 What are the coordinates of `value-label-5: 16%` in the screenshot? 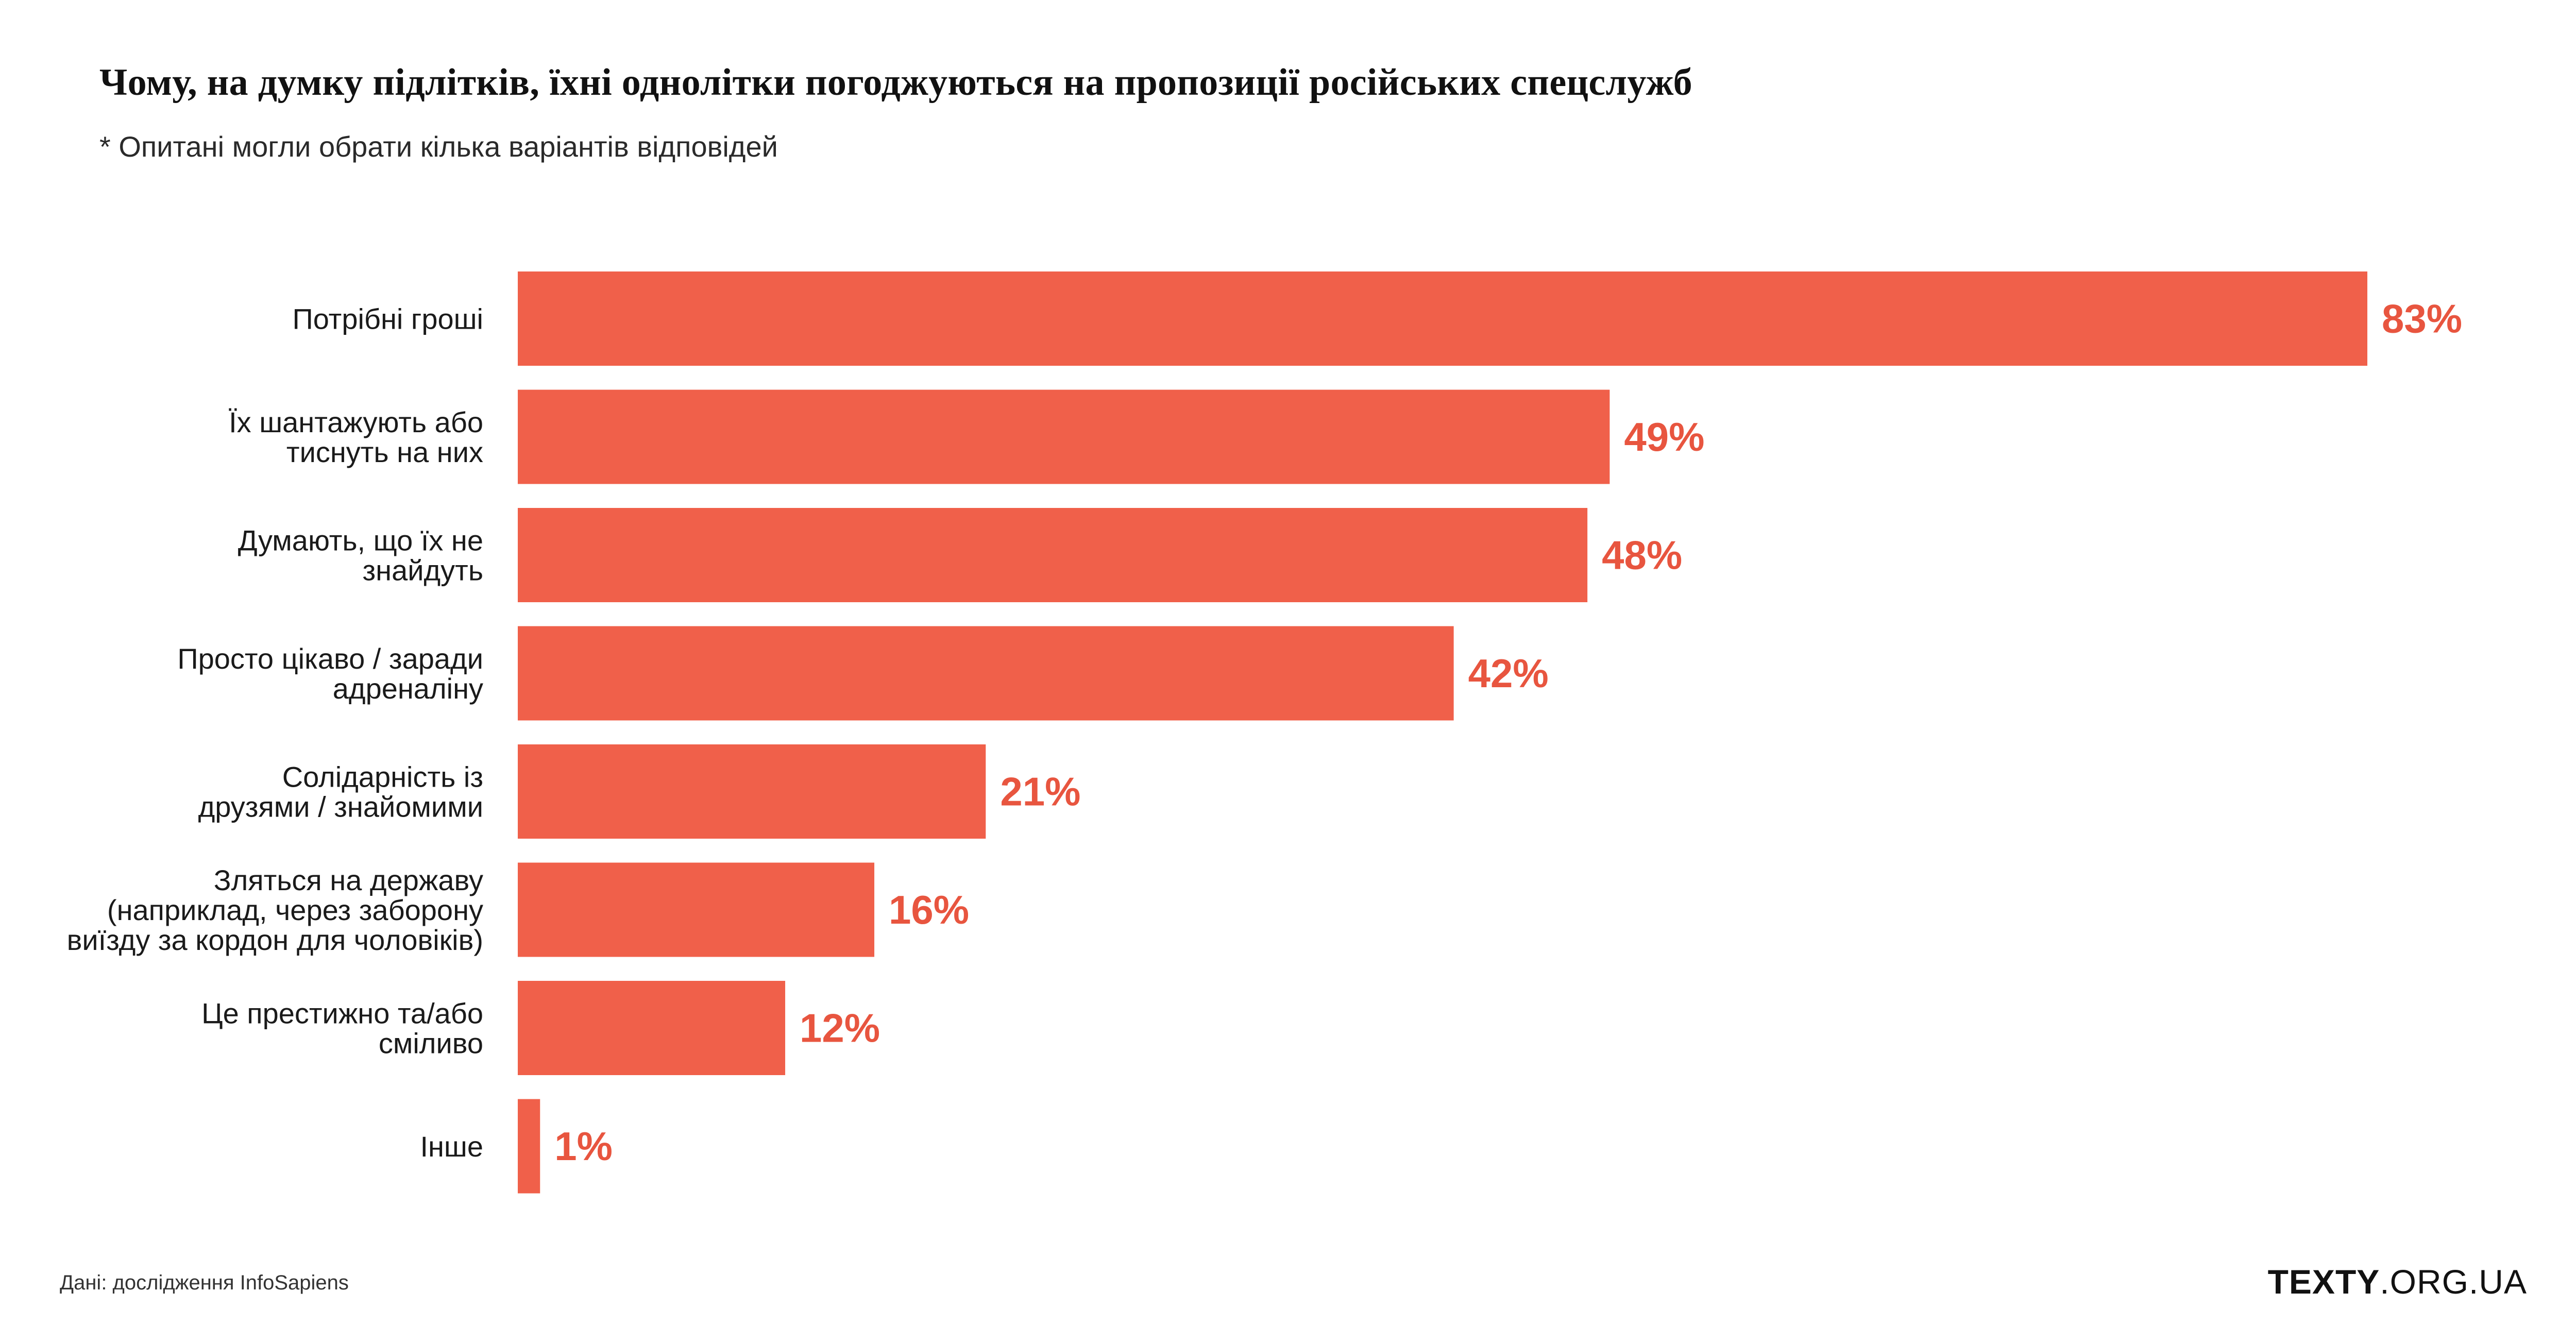 It's located at (929, 909).